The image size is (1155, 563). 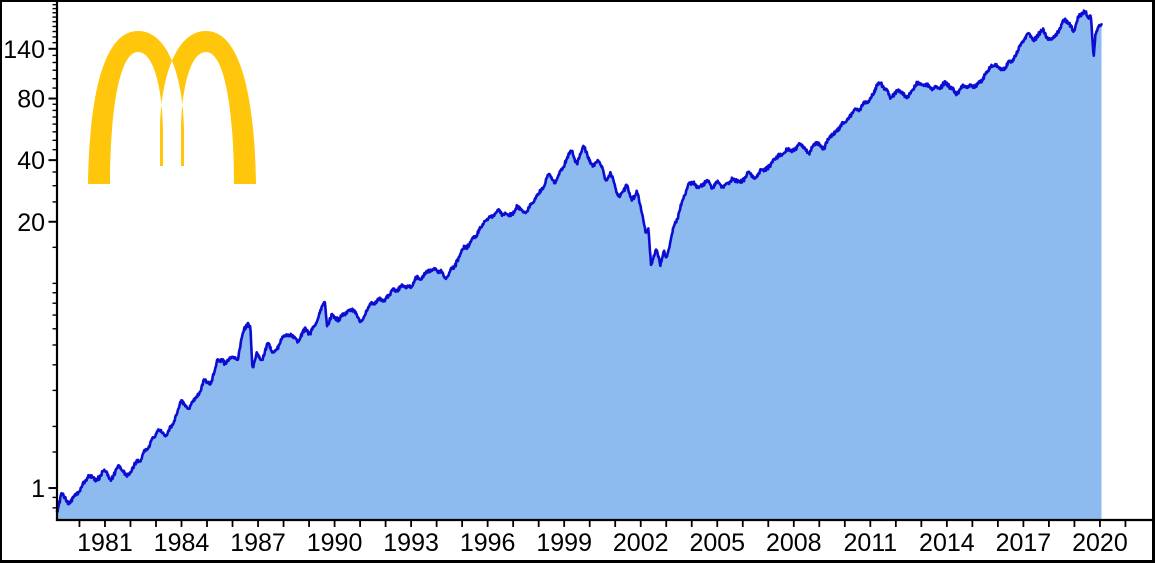 I want to click on y-axis-ticks, so click(x=52, y=256).